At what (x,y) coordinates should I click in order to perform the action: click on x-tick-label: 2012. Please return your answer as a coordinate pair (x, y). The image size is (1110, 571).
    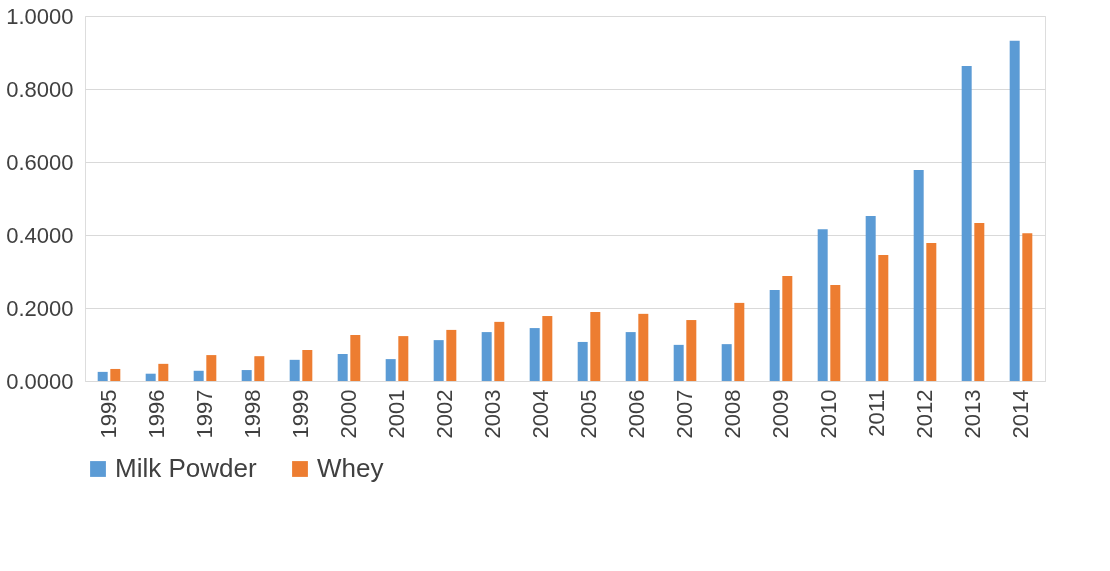
    Looking at the image, I should click on (924, 414).